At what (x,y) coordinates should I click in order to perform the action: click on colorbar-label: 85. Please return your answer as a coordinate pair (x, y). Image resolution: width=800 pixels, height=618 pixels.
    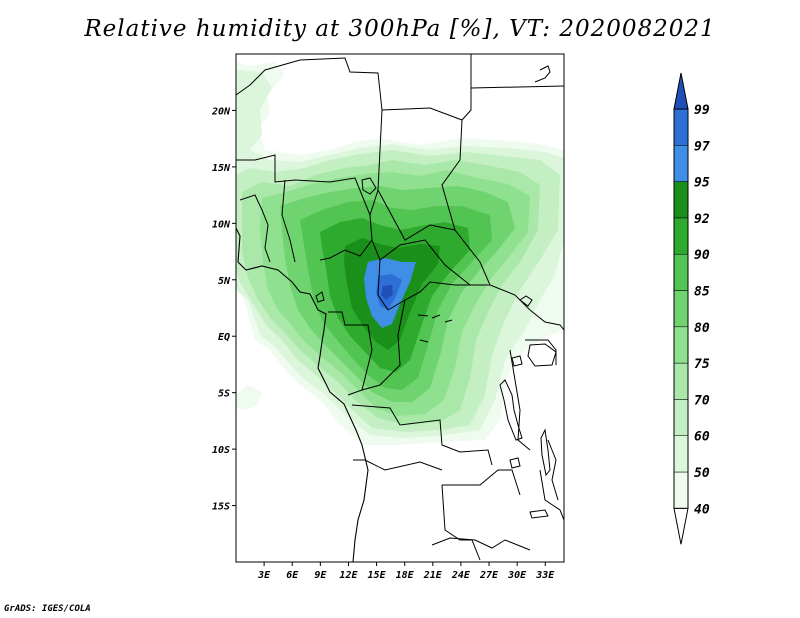
    Looking at the image, I should click on (702, 292).